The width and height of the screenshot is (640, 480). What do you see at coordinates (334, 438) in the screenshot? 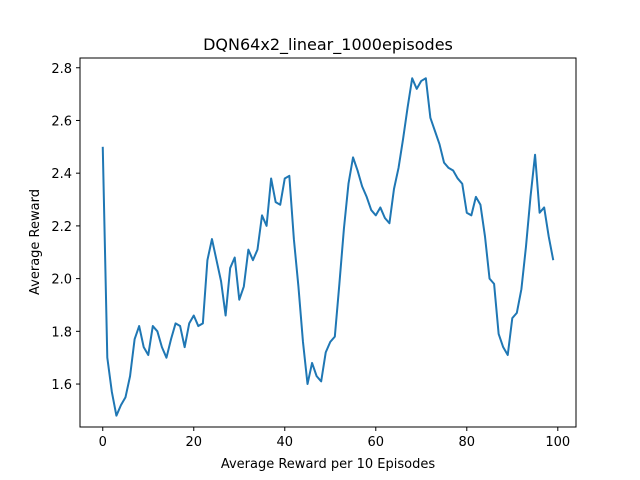
I see `x-axis-ticks: 0 20 40 60 80 100` at bounding box center [334, 438].